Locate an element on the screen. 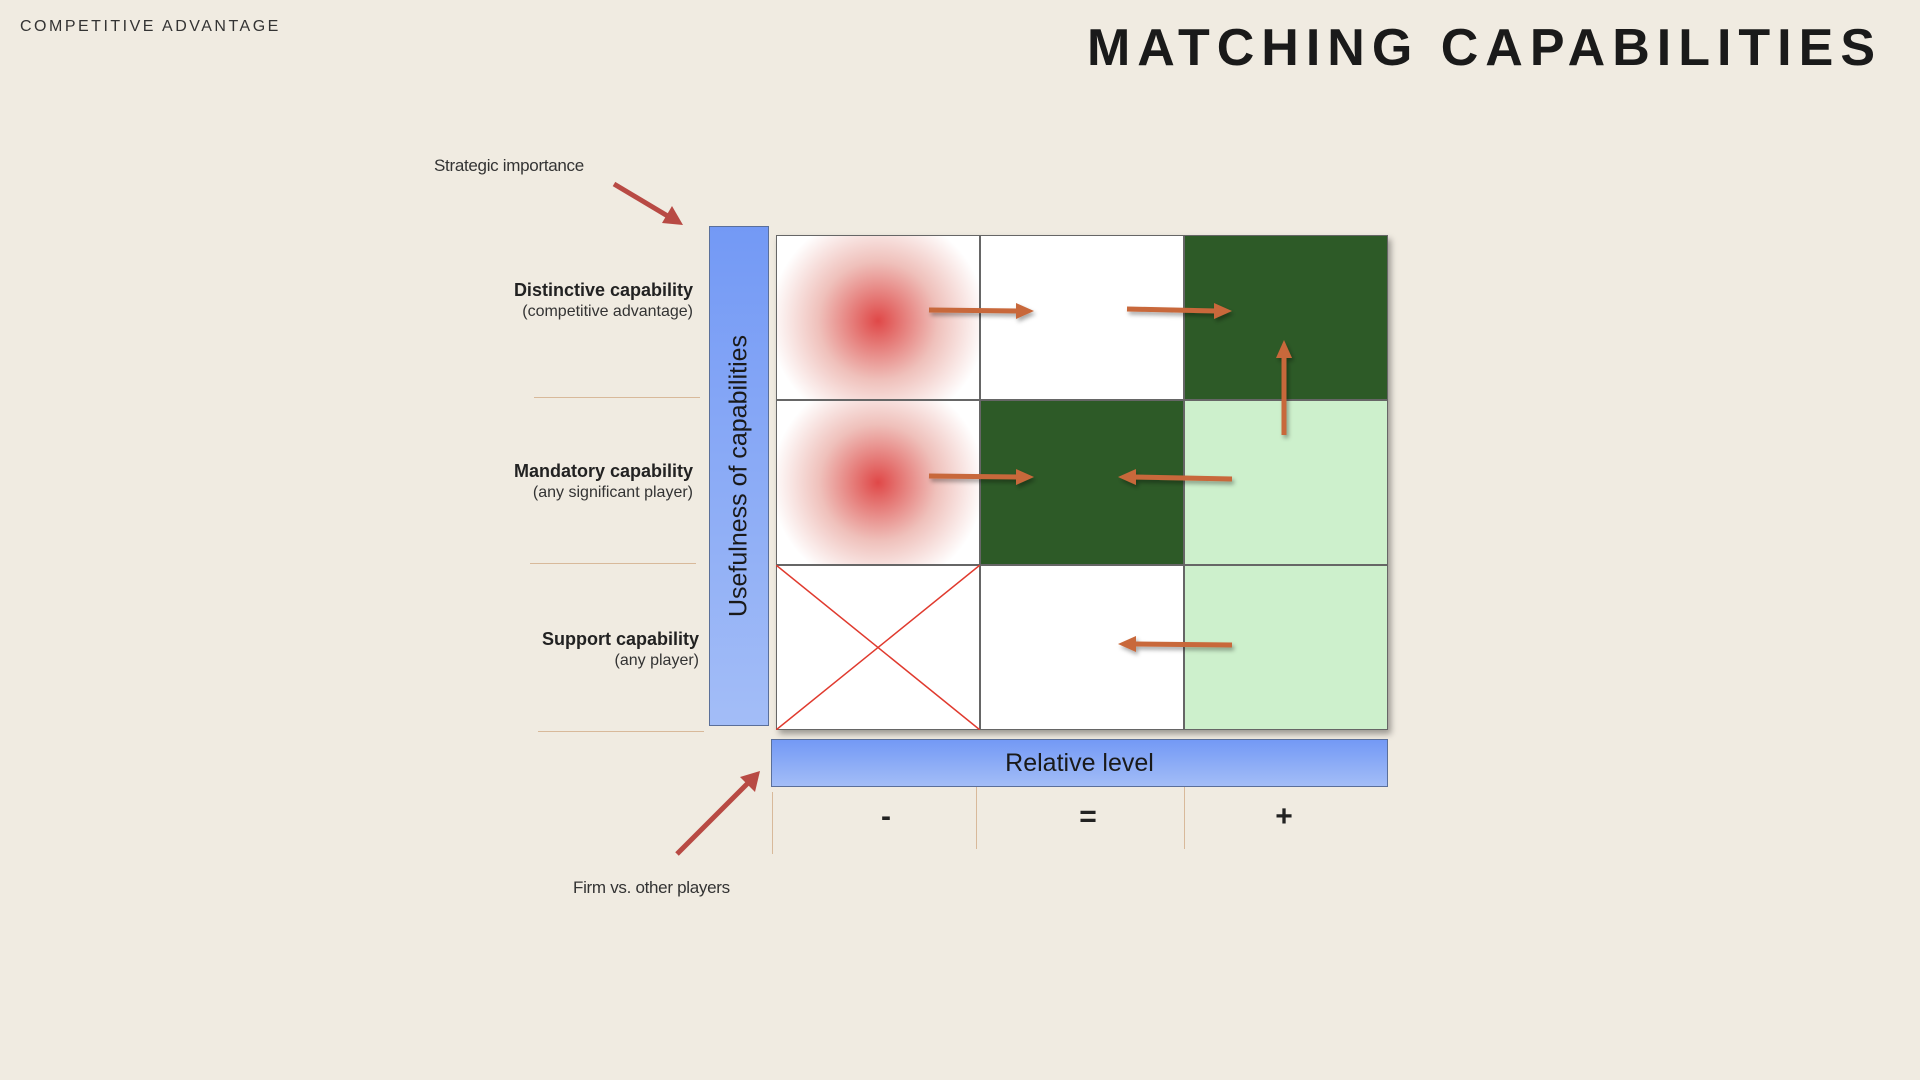  pointer-arrow-strategic-icon is located at coordinates (647, 203).